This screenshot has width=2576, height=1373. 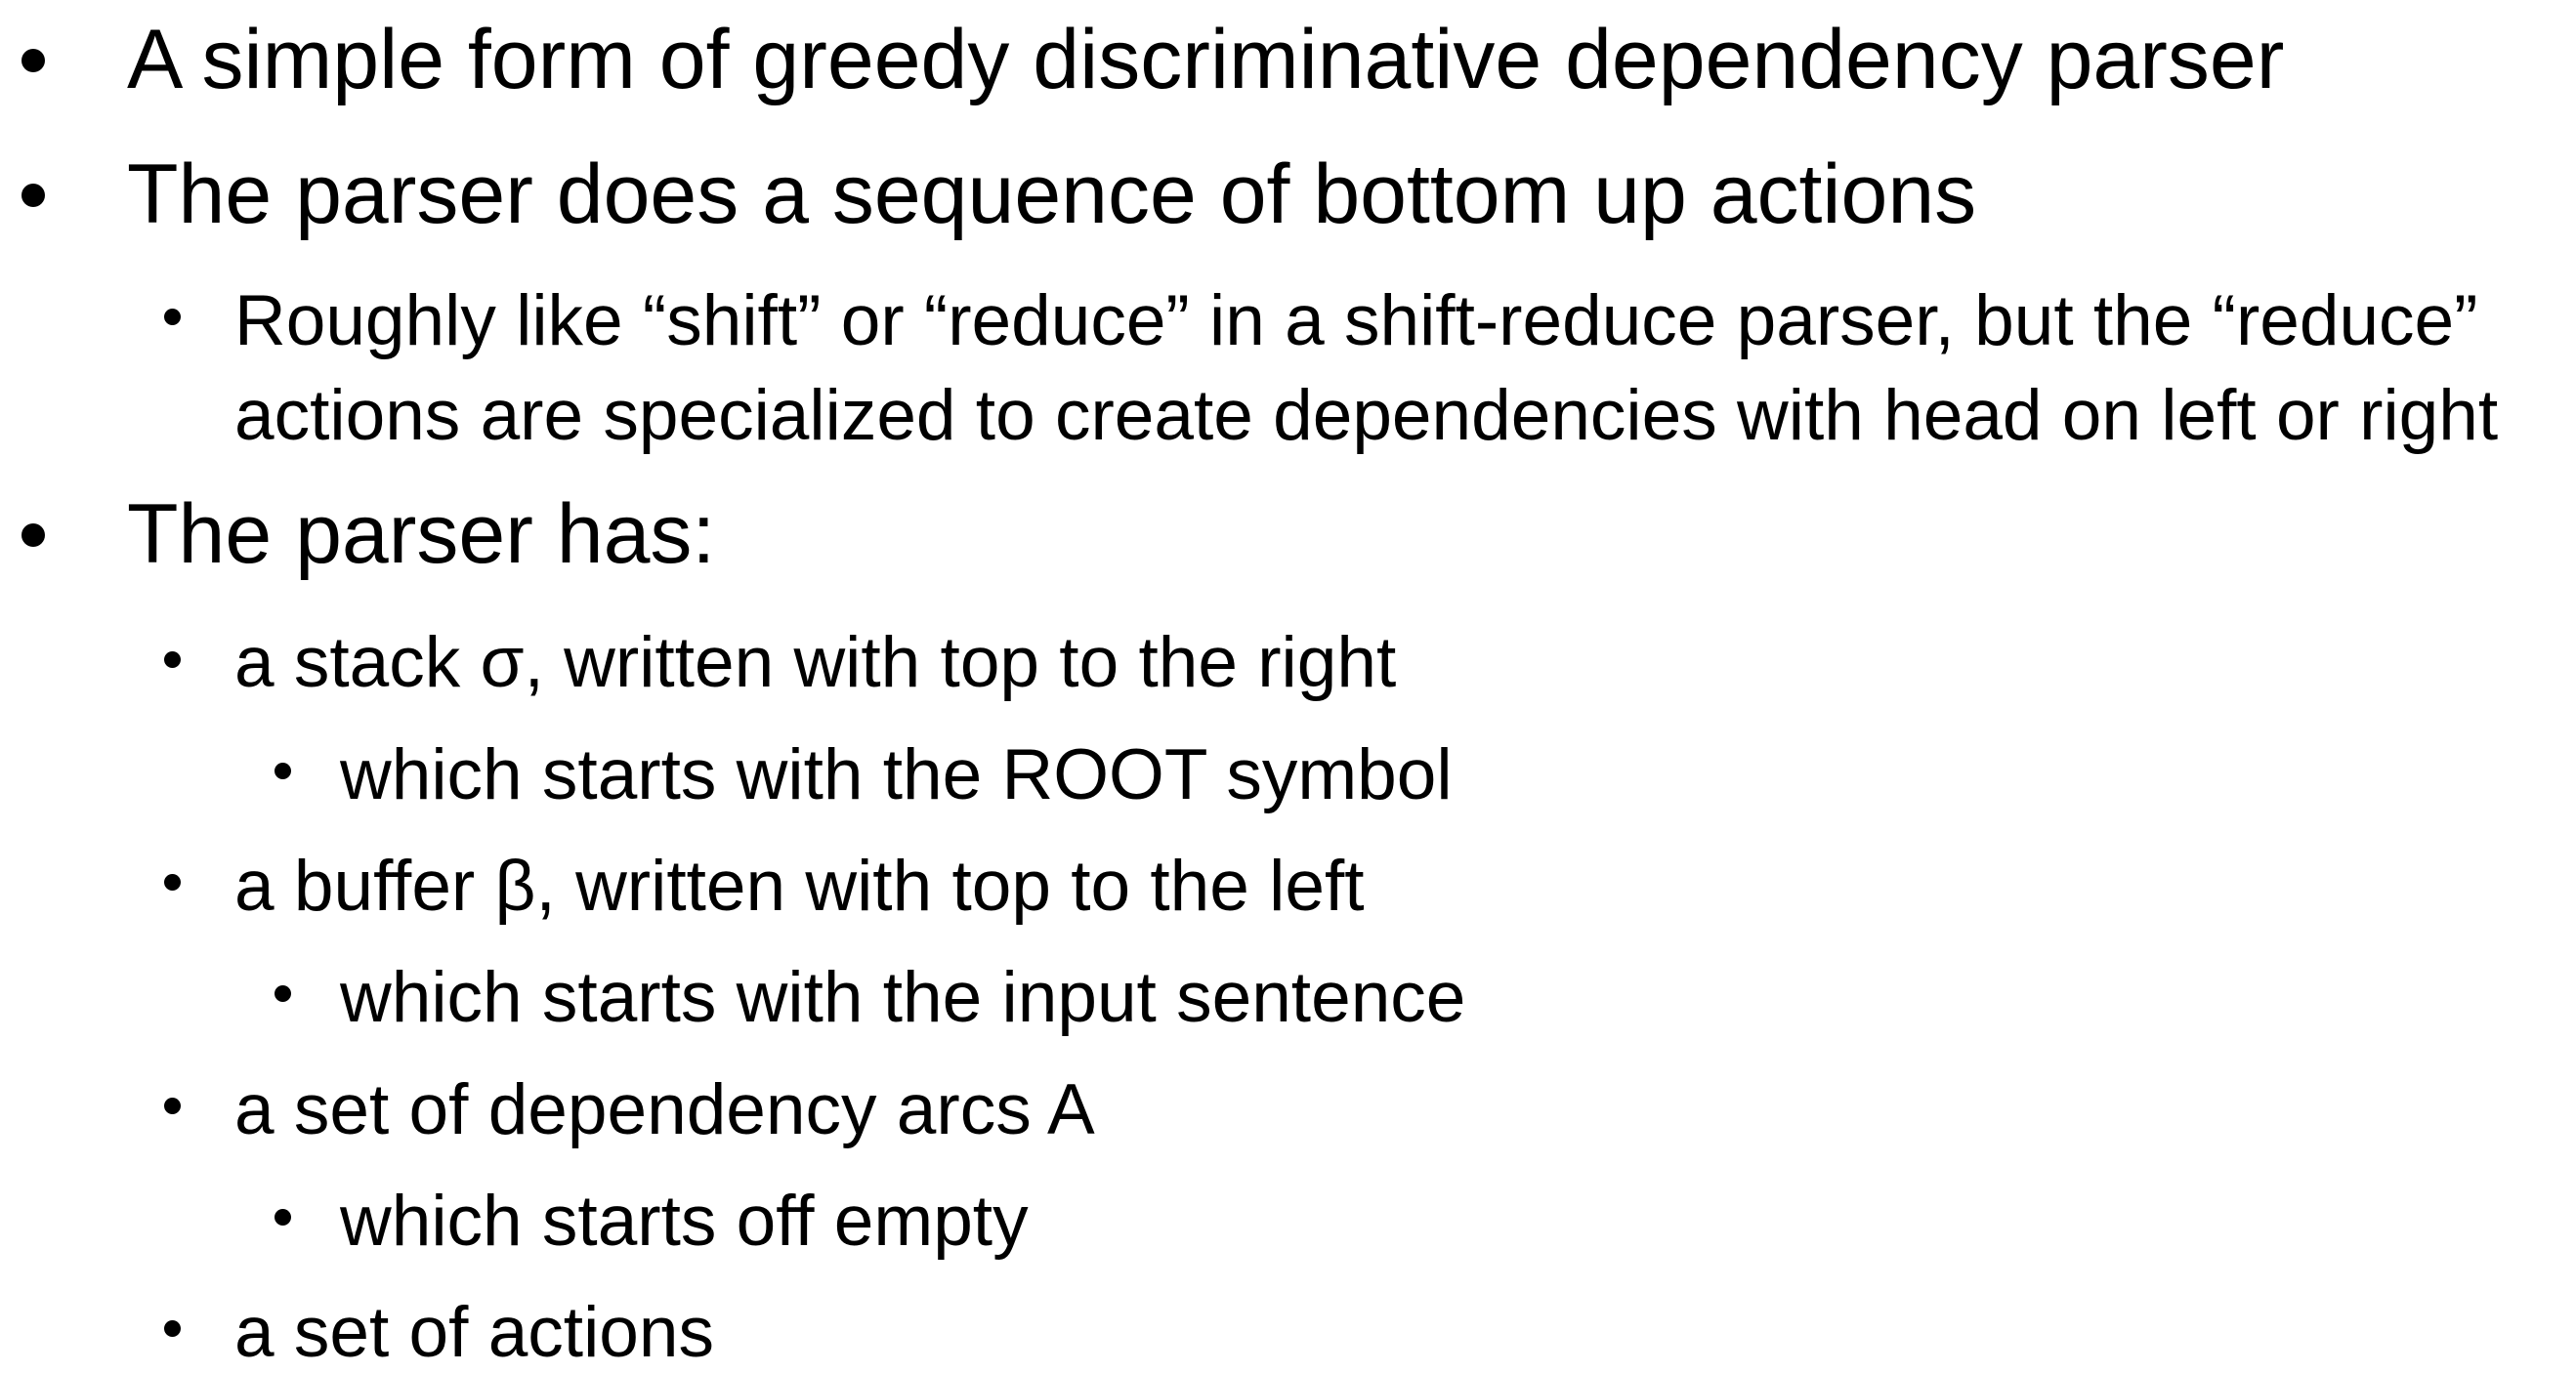 What do you see at coordinates (815, 662) in the screenshot?
I see `bullet-text: a stack σ, written with top to the right` at bounding box center [815, 662].